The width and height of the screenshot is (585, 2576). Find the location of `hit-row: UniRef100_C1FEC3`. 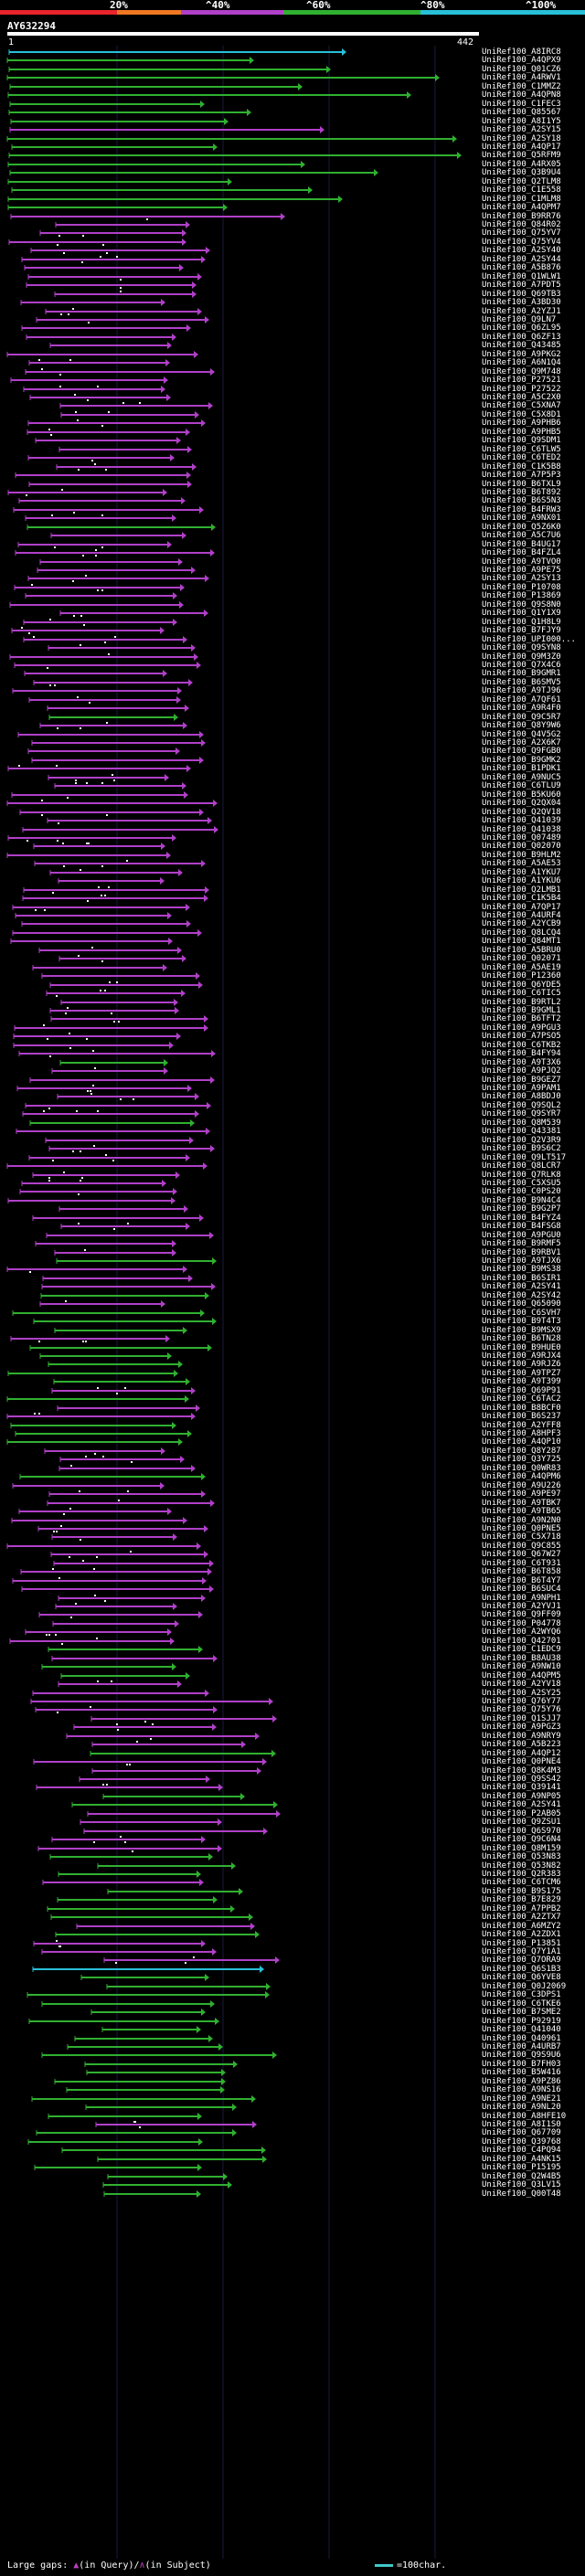

hit-row: UniRef100_C1FEC3 is located at coordinates (293, 105).